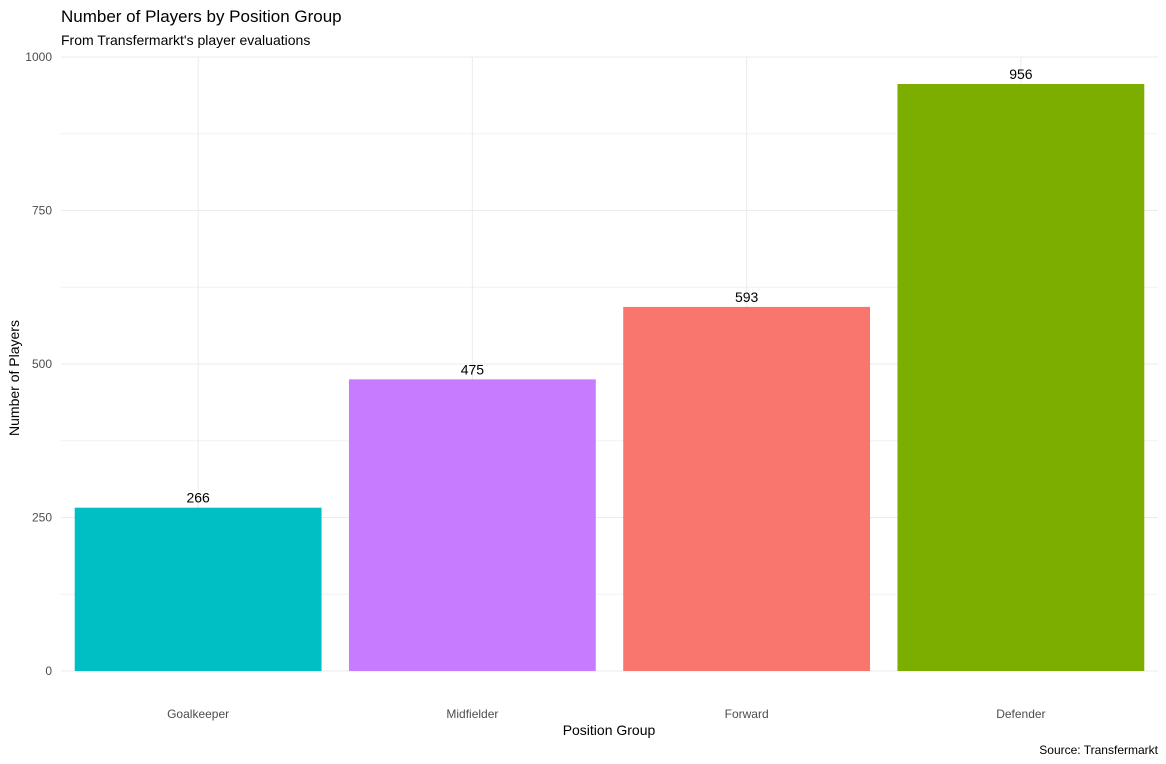 Image resolution: width=1166 pixels, height=764 pixels. I want to click on y-axis-title: Number of Players, so click(14, 378).